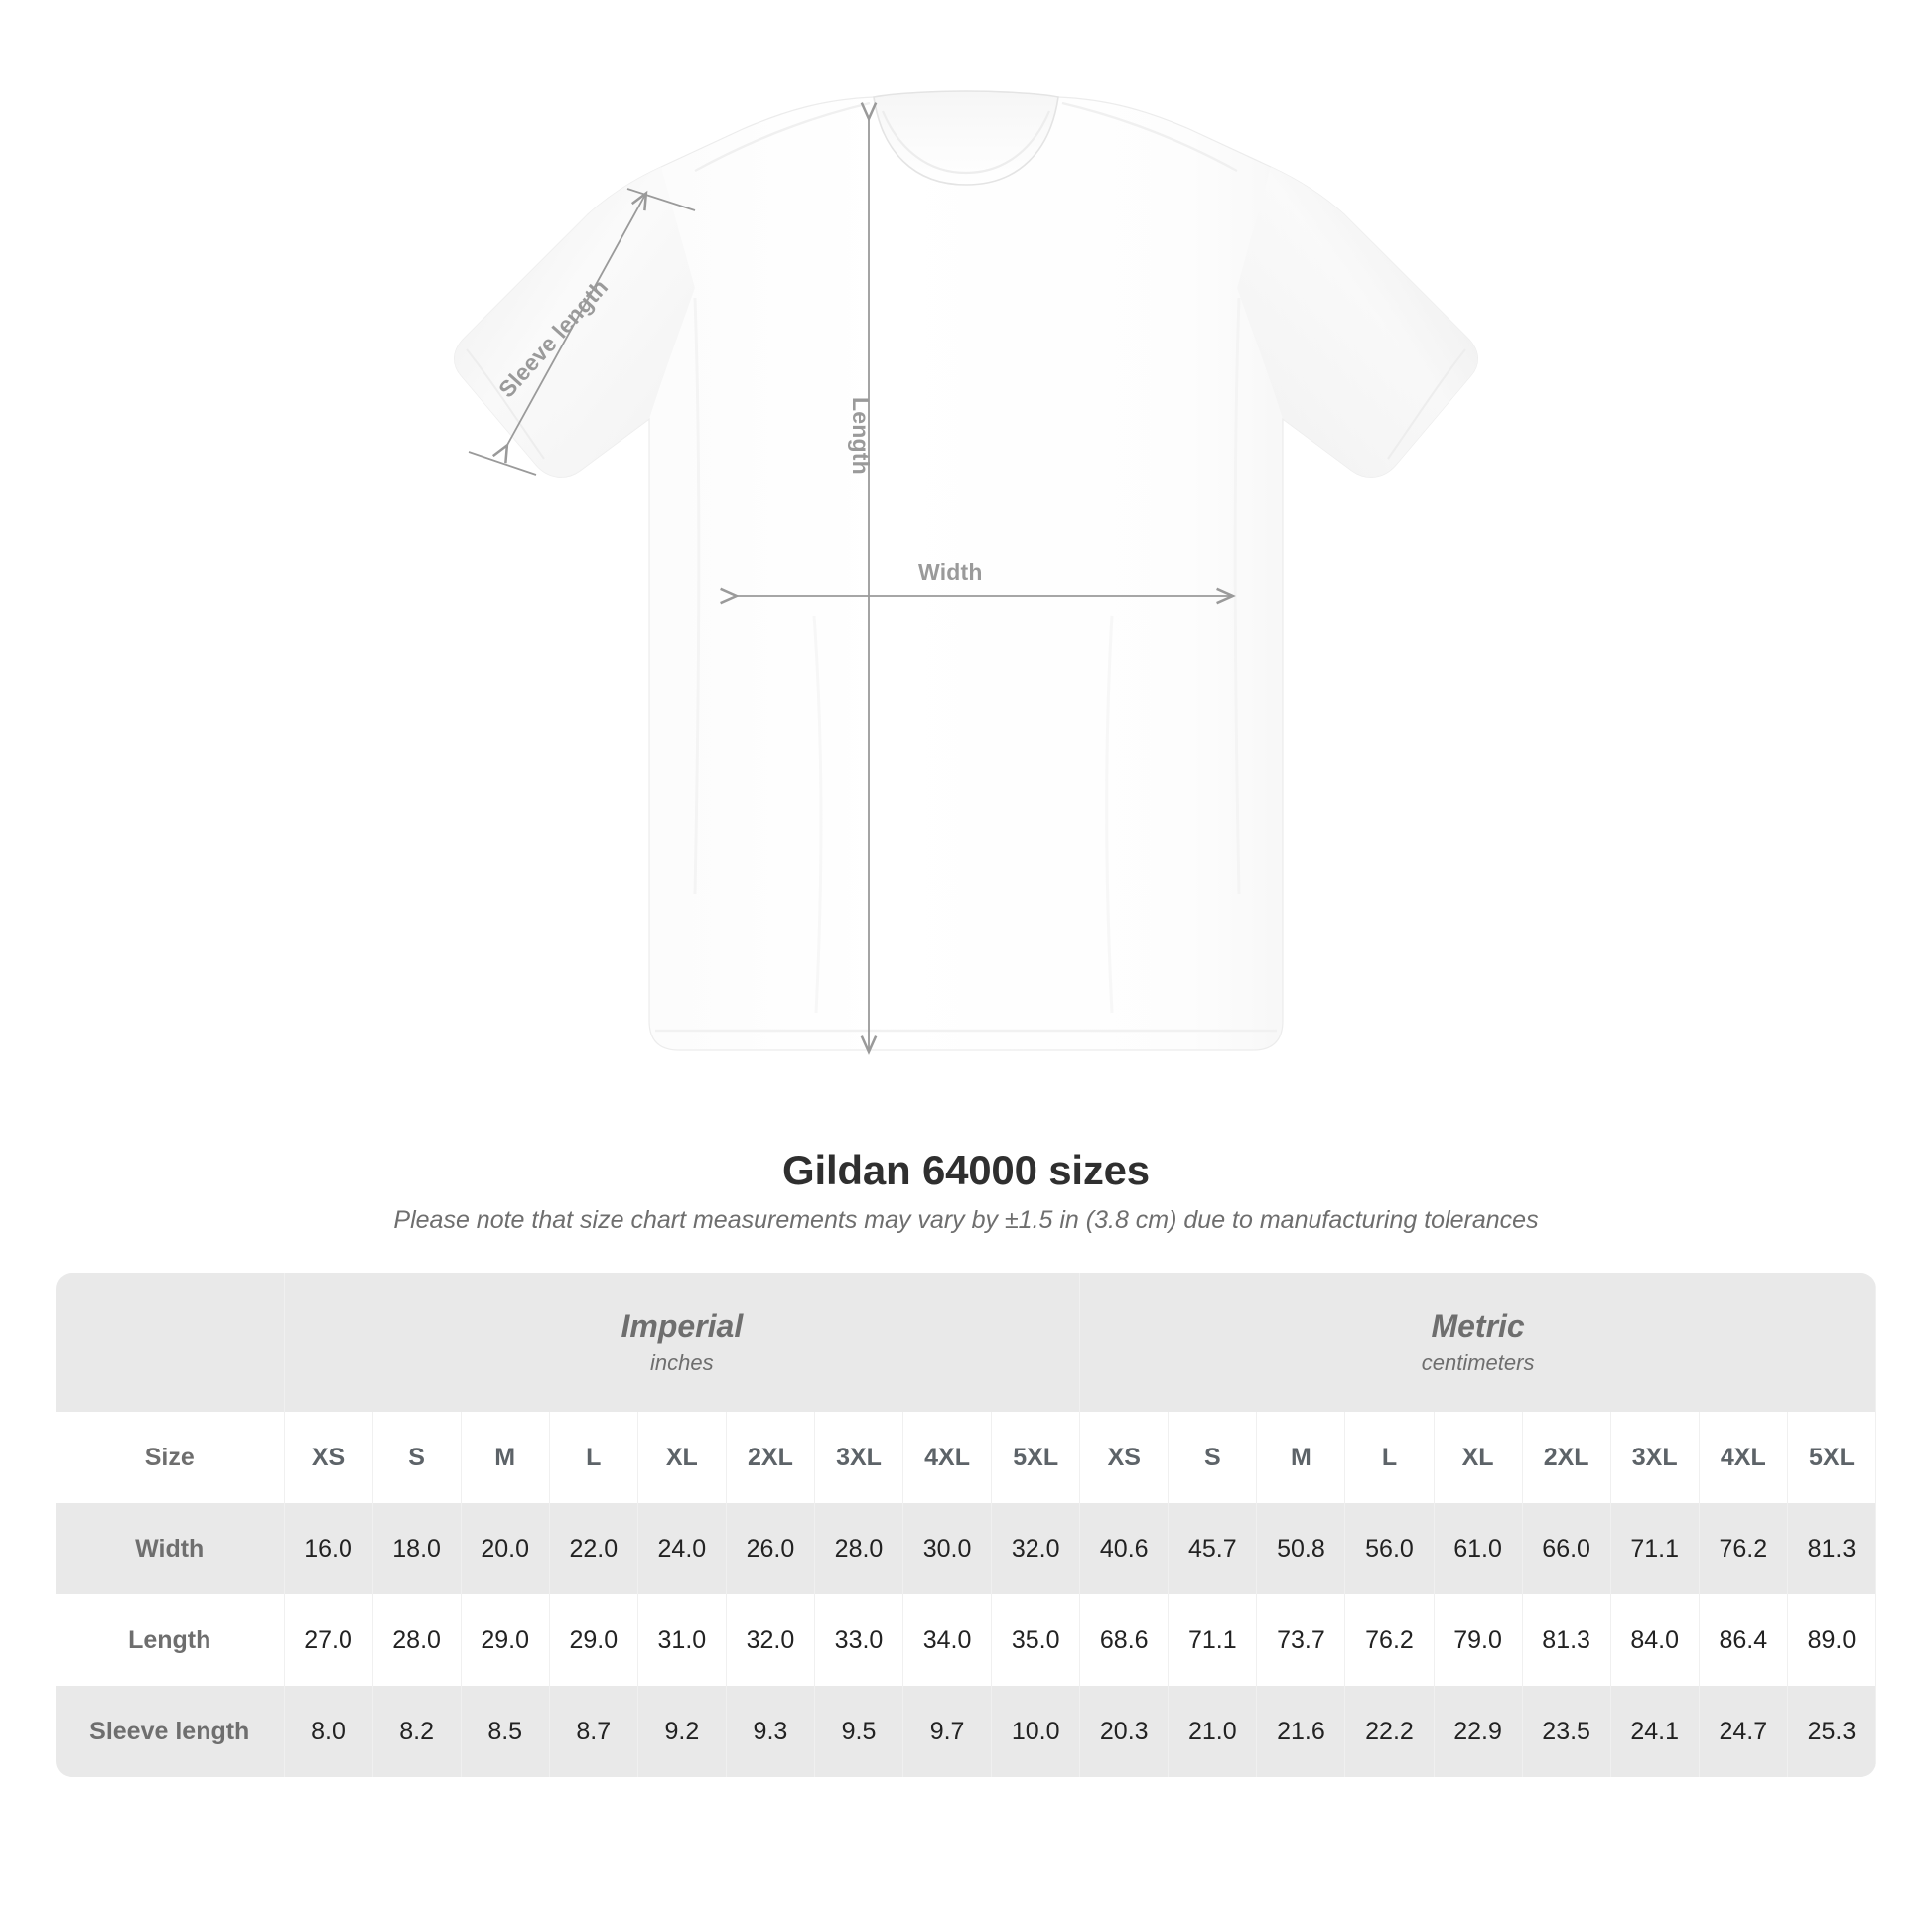 Image resolution: width=1932 pixels, height=1932 pixels. Describe the element at coordinates (170, 1457) in the screenshot. I see `size-header-label: Size` at that location.